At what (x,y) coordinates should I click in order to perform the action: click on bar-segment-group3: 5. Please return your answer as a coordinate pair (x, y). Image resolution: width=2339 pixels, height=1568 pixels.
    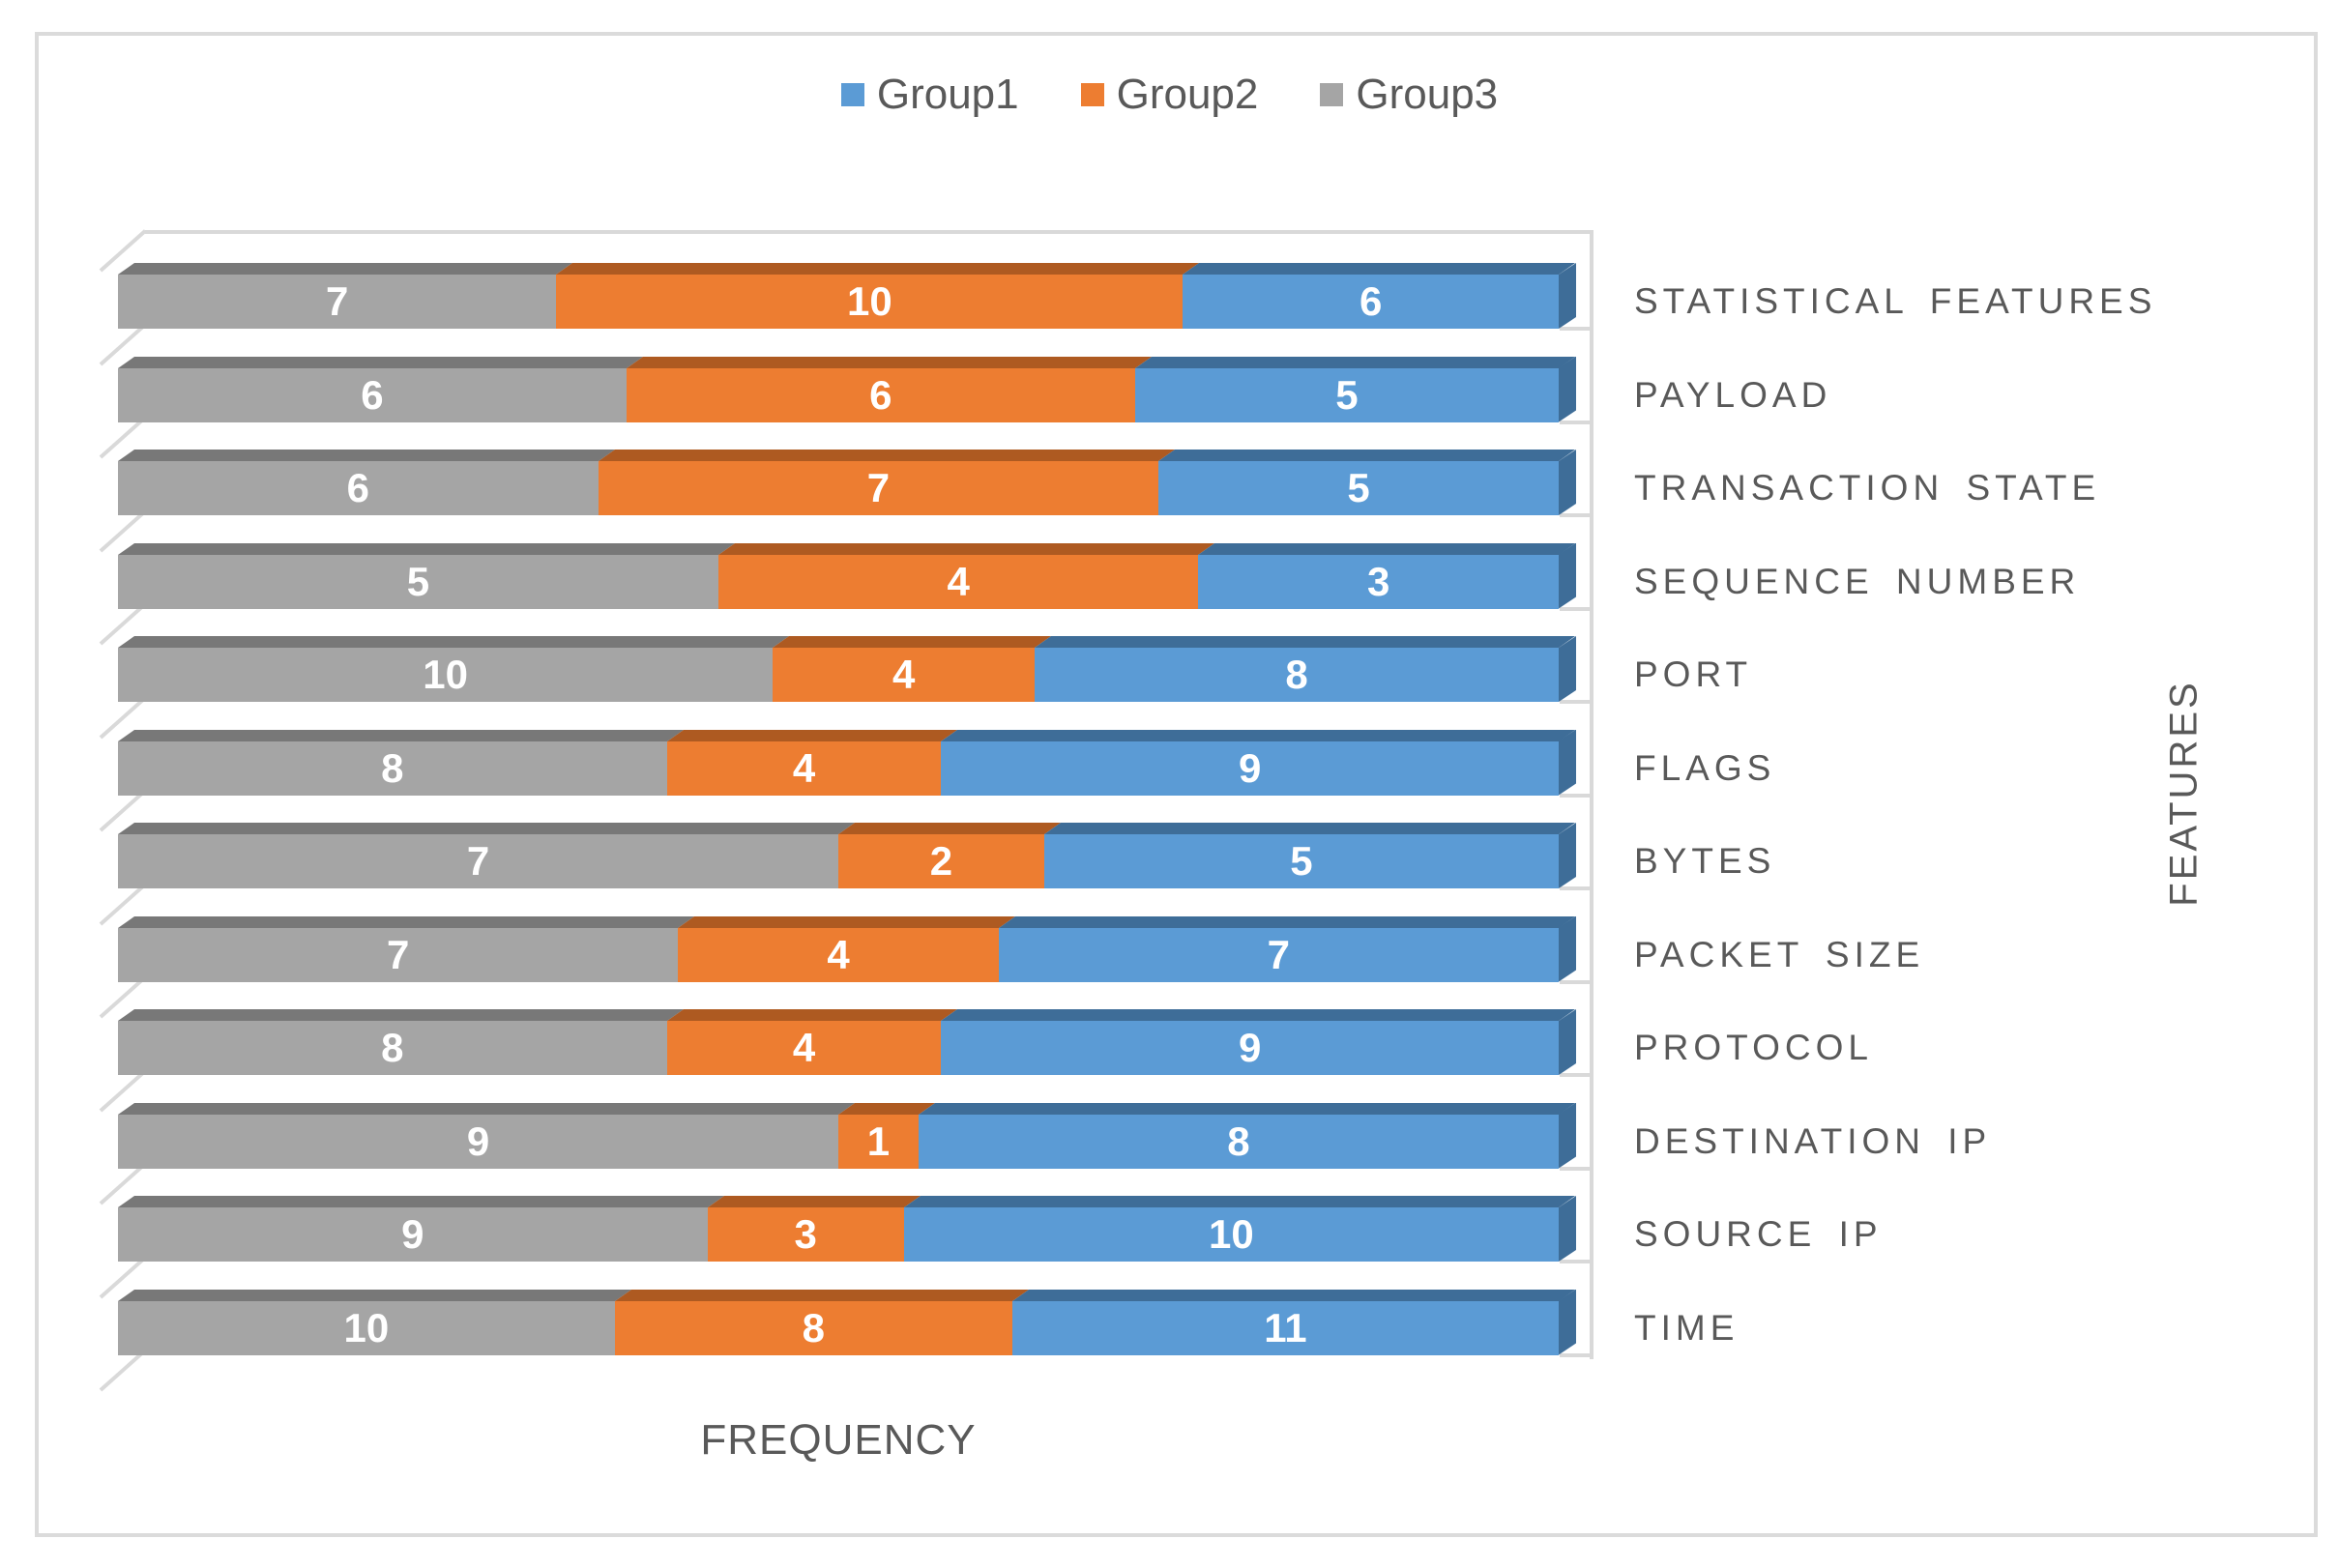
    Looking at the image, I should click on (418, 581).